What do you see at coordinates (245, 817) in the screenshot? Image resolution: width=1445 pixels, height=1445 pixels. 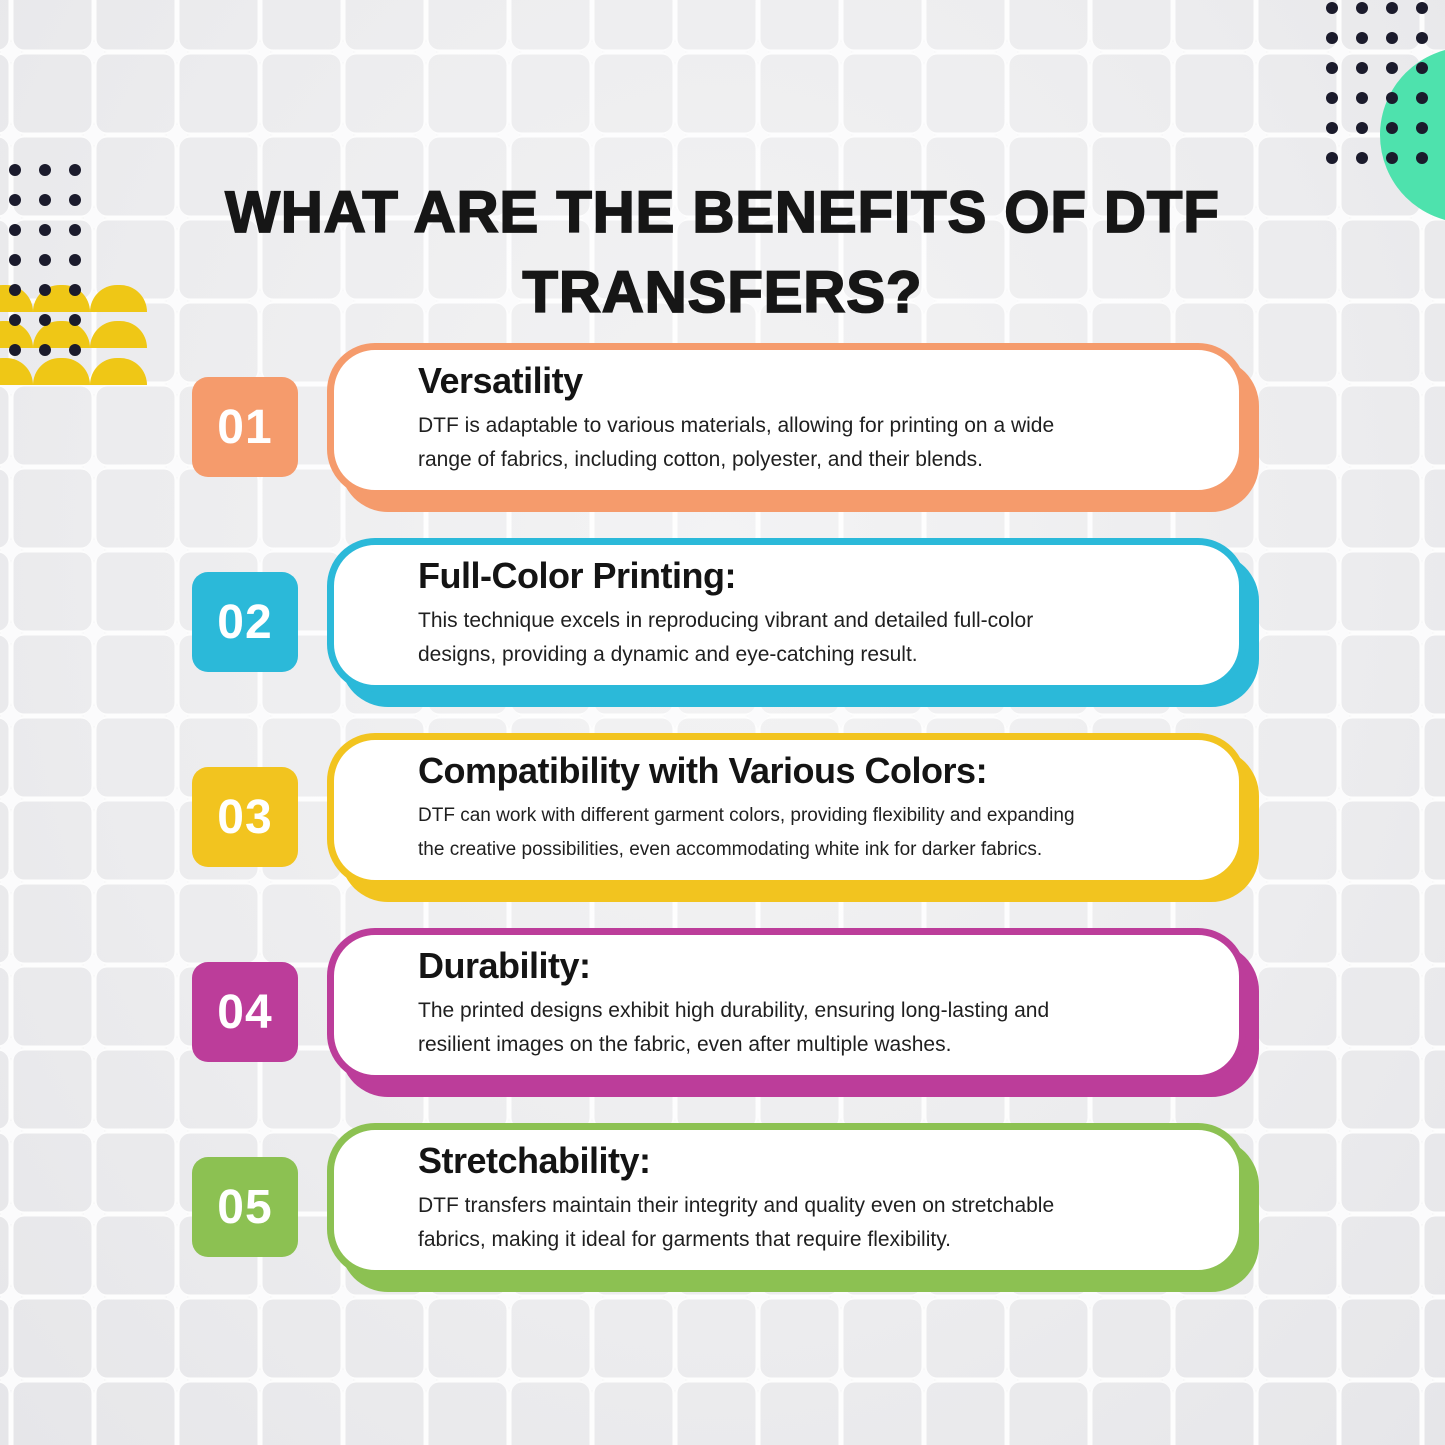 I see `step-number-badge: 03` at bounding box center [245, 817].